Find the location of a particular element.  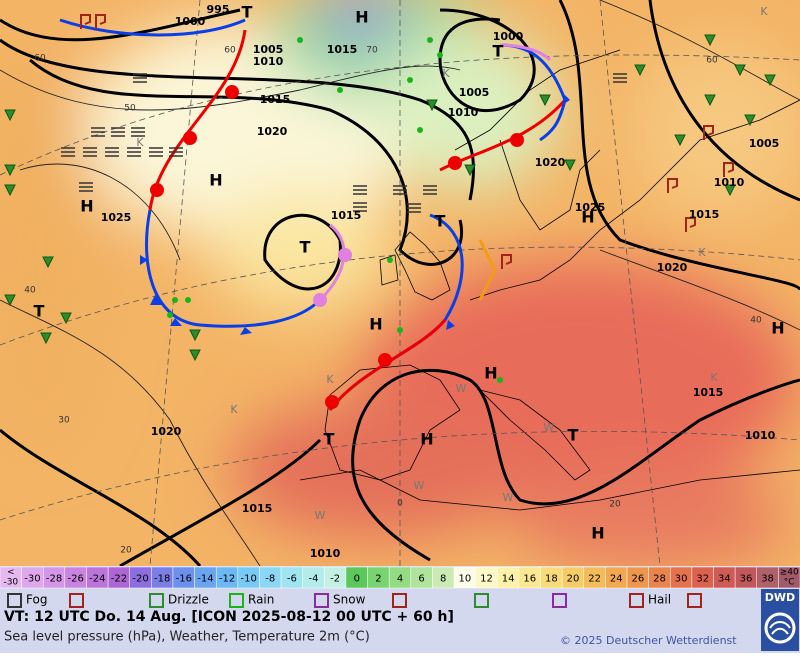

scale-label: 4 is located at coordinates (400, 579).